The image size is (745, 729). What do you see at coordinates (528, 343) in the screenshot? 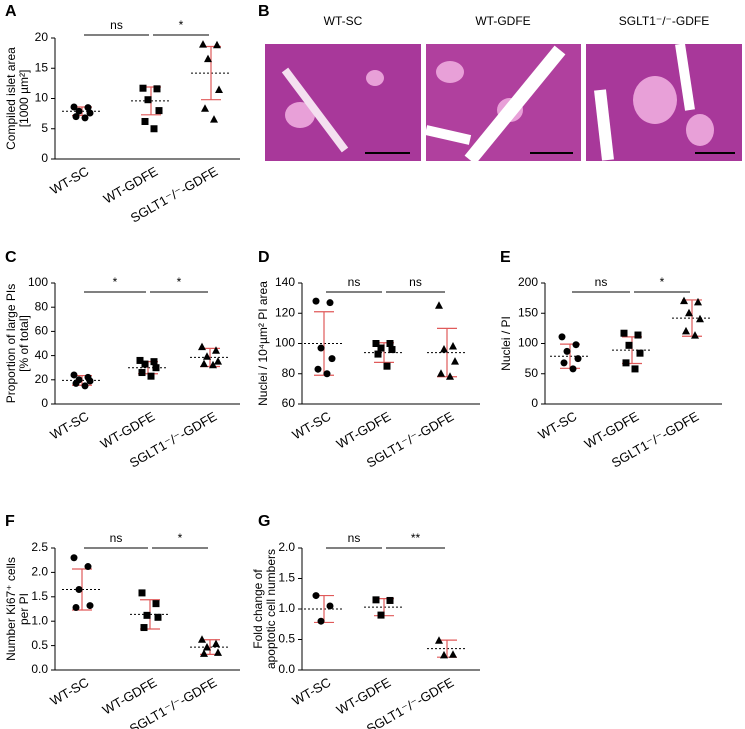
I see `y-tick-label: 100` at bounding box center [528, 343].